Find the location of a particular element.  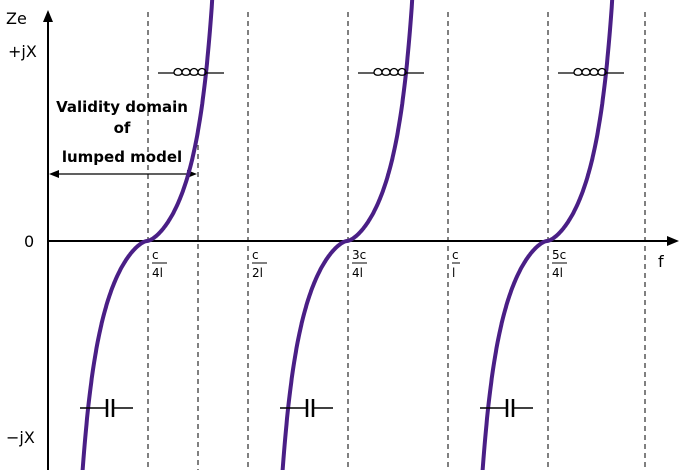

x-axis-arrow-icon is located at coordinates (673, 241).